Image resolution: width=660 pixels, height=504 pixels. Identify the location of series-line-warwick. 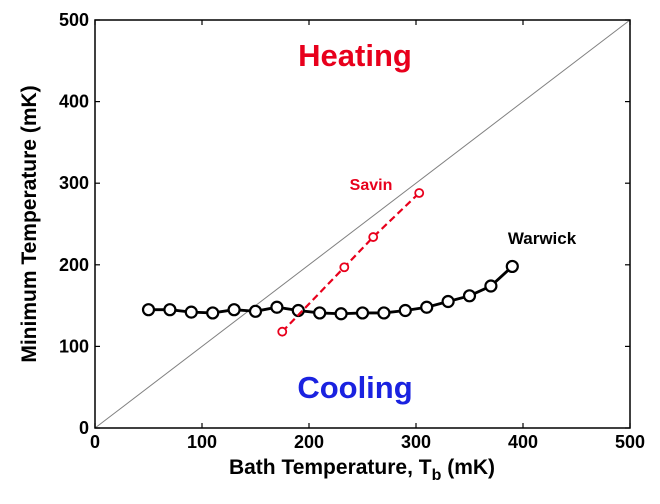
(331, 290).